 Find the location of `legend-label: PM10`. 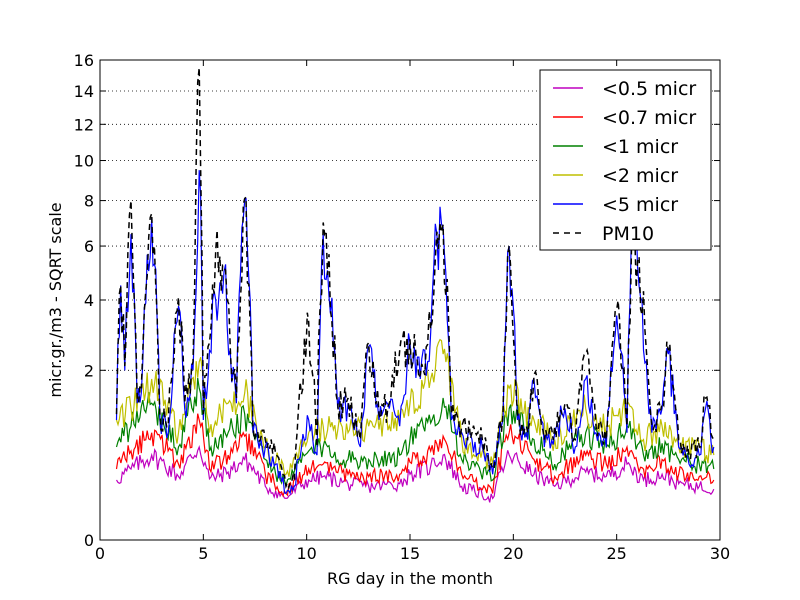

legend-label: PM10 is located at coordinates (628, 234).